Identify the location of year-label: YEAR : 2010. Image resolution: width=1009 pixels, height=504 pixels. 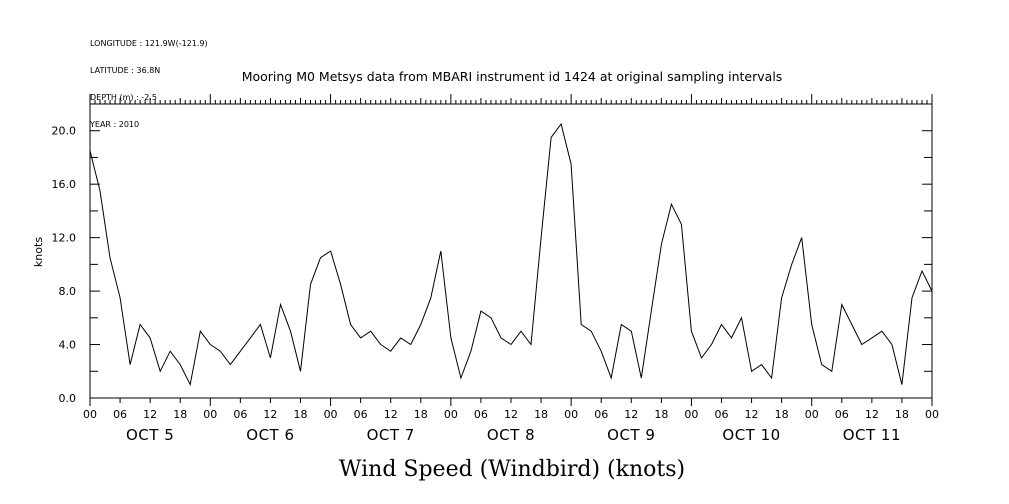
(115, 124).